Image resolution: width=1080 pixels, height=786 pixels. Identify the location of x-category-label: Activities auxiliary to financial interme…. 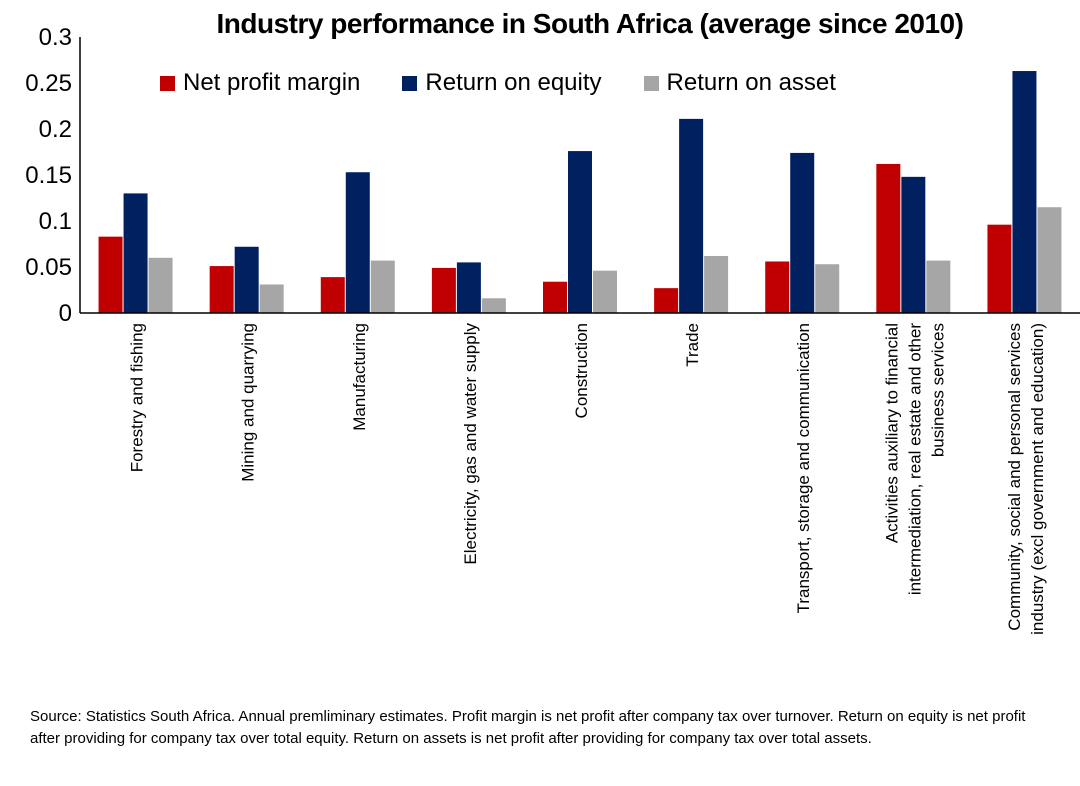
(914, 459).